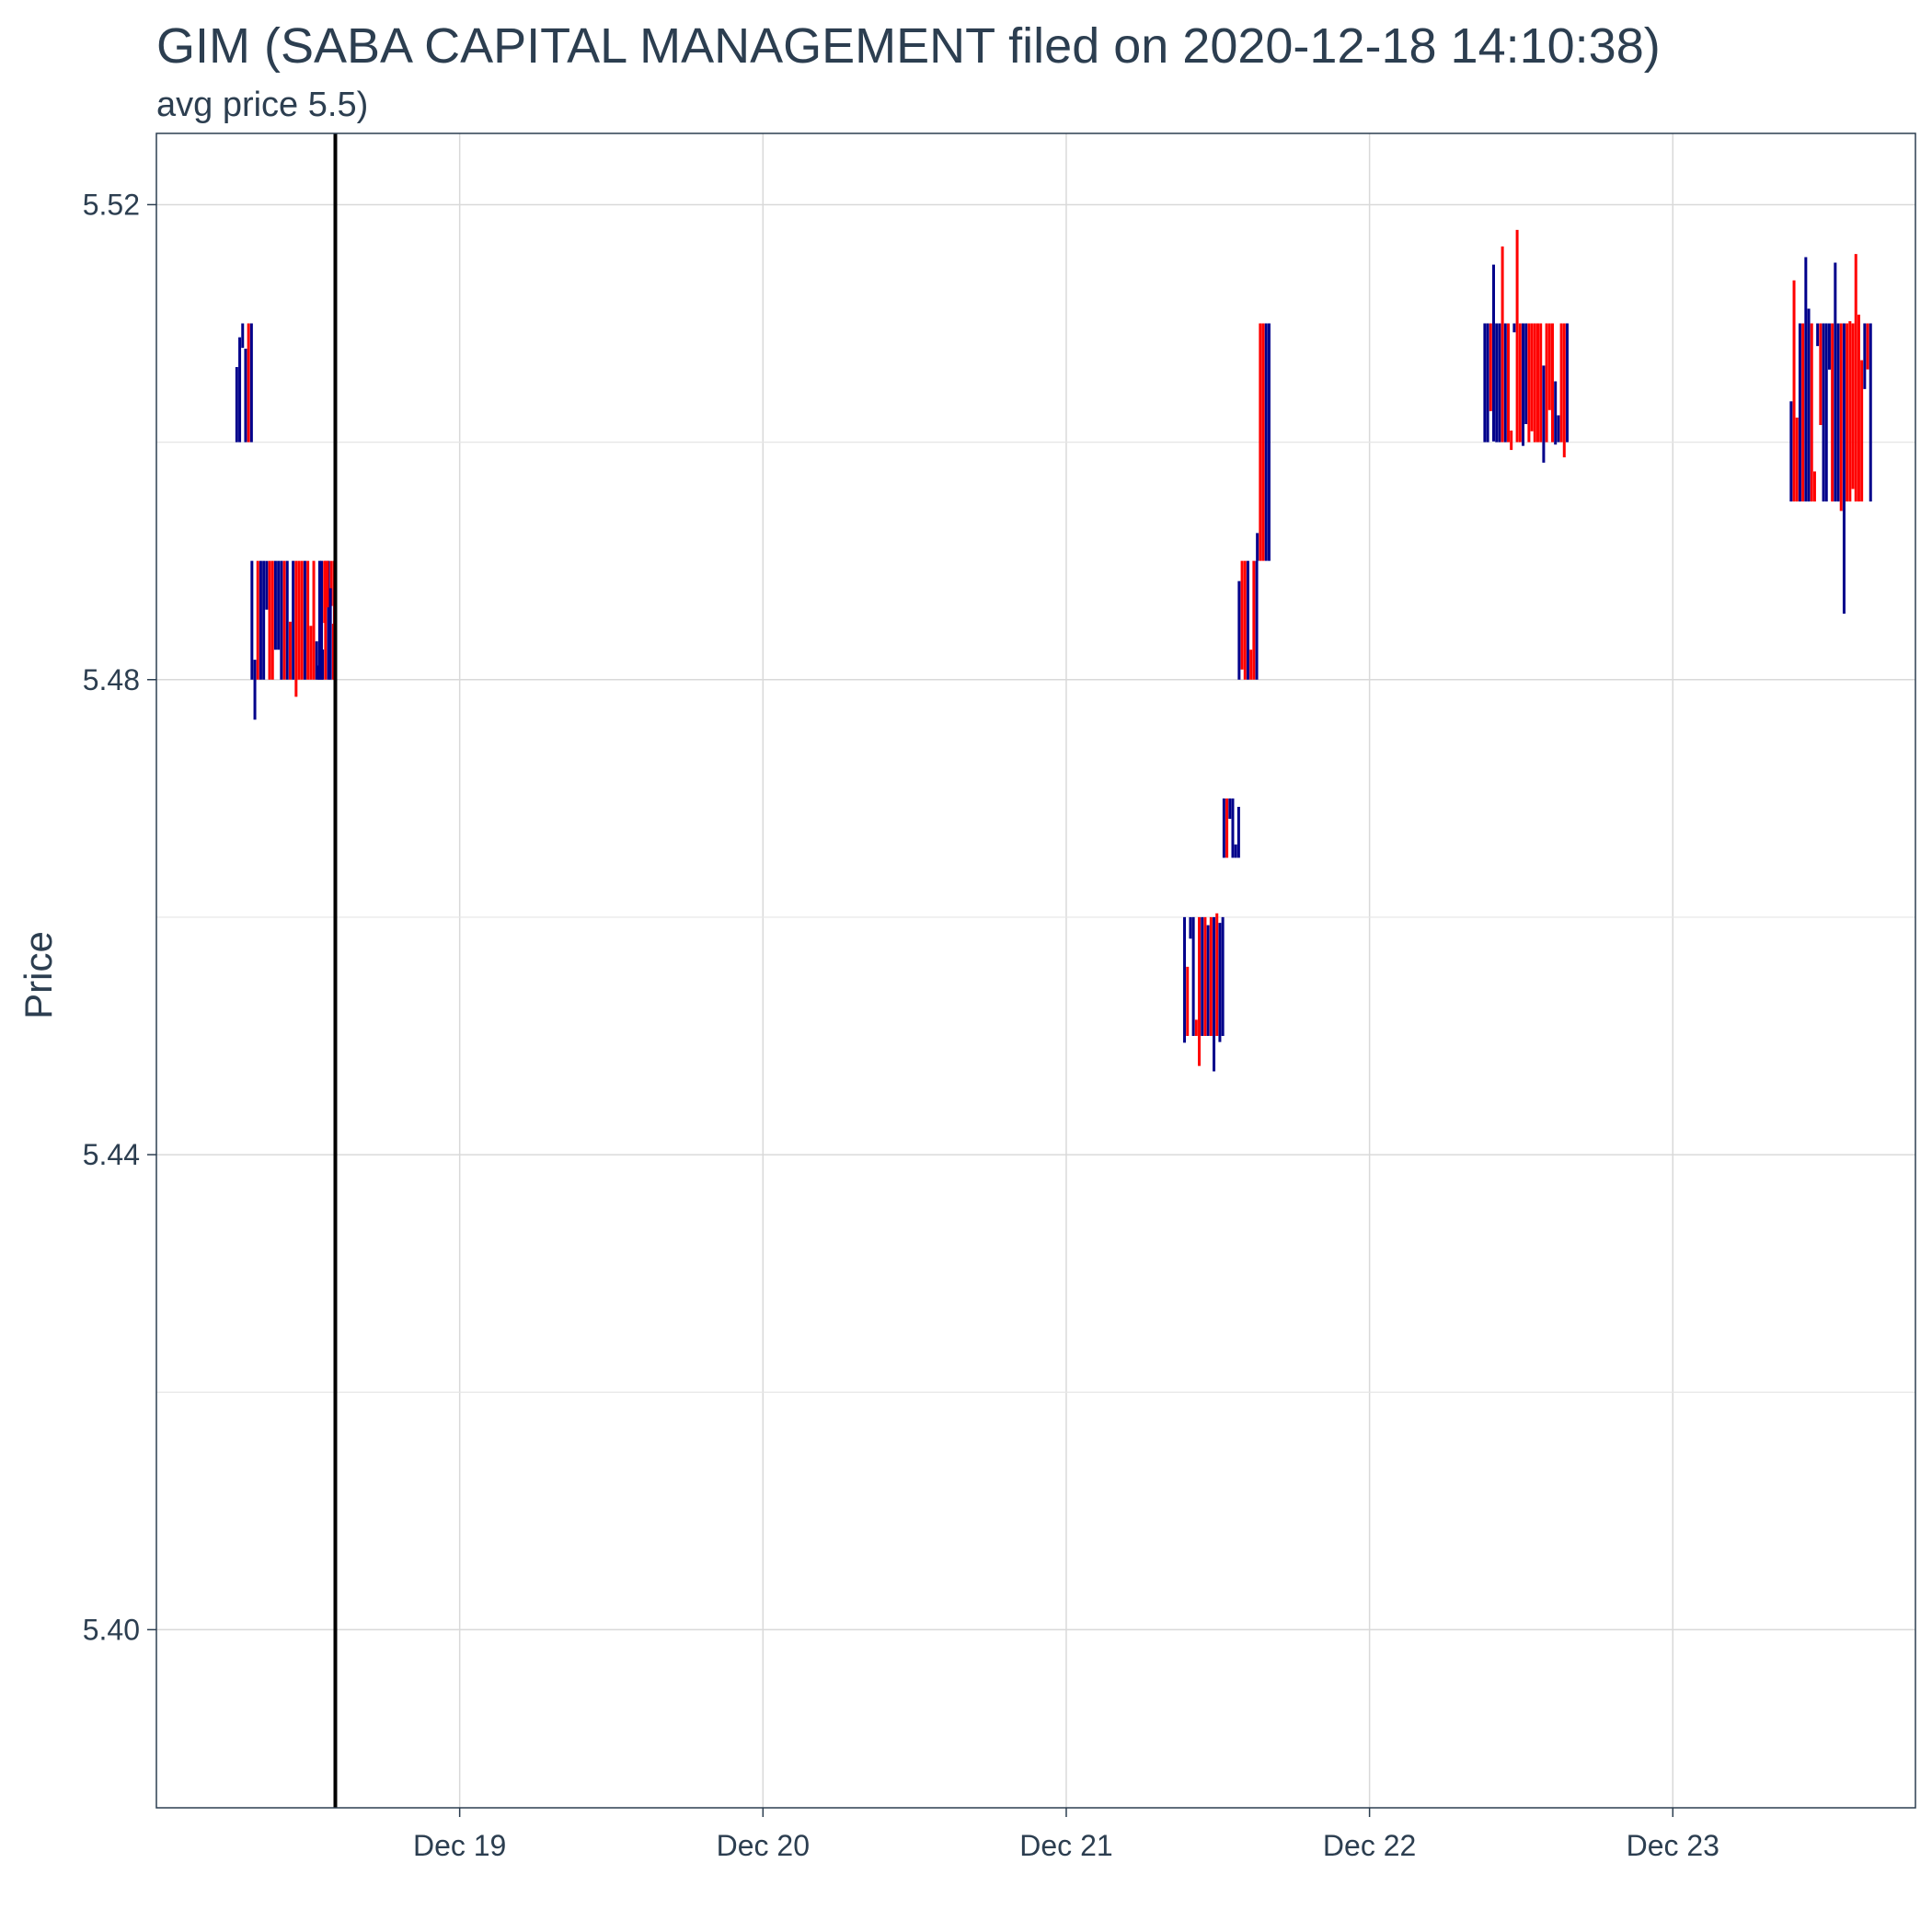 This screenshot has height=1932, width=1932. I want to click on x-axis-ticks: Dec 19 Dec 20 Dec 21 Dec 22 Dec 23, so click(1066, 1835).